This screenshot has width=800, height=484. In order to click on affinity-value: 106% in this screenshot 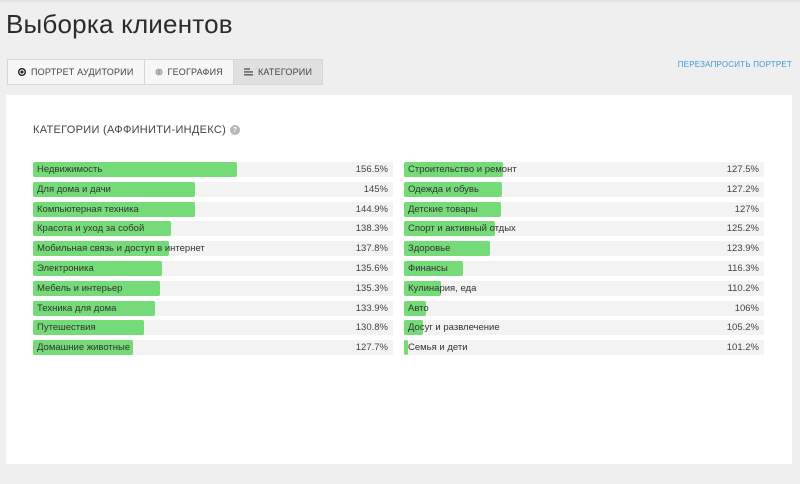, I will do `click(746, 308)`.